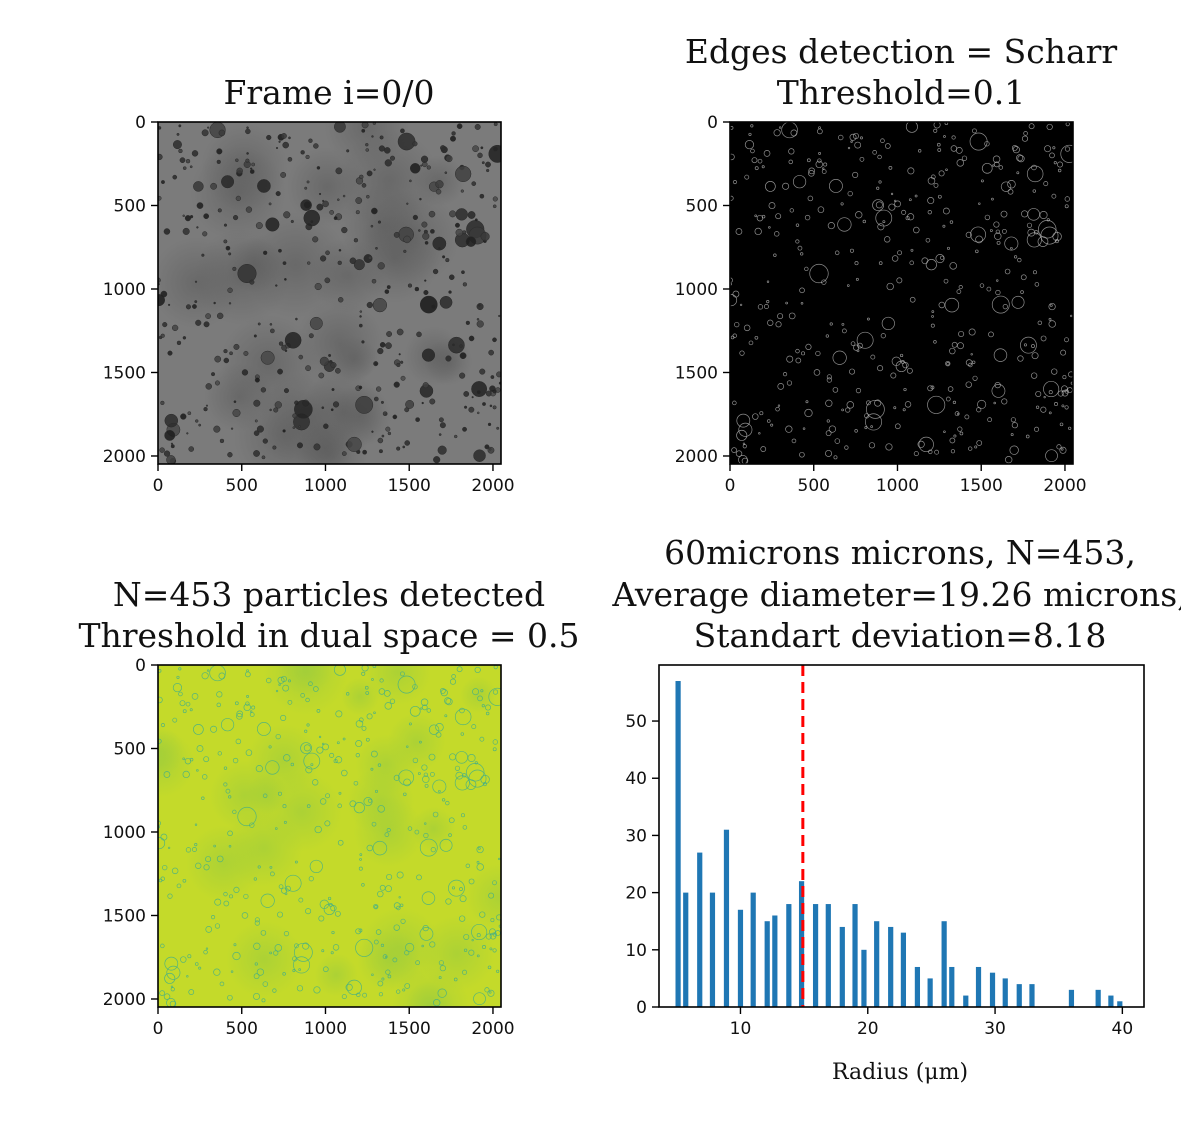 The image size is (1181, 1122). Describe the element at coordinates (130, 206) in the screenshot. I see `y-tick-label: 500` at that location.